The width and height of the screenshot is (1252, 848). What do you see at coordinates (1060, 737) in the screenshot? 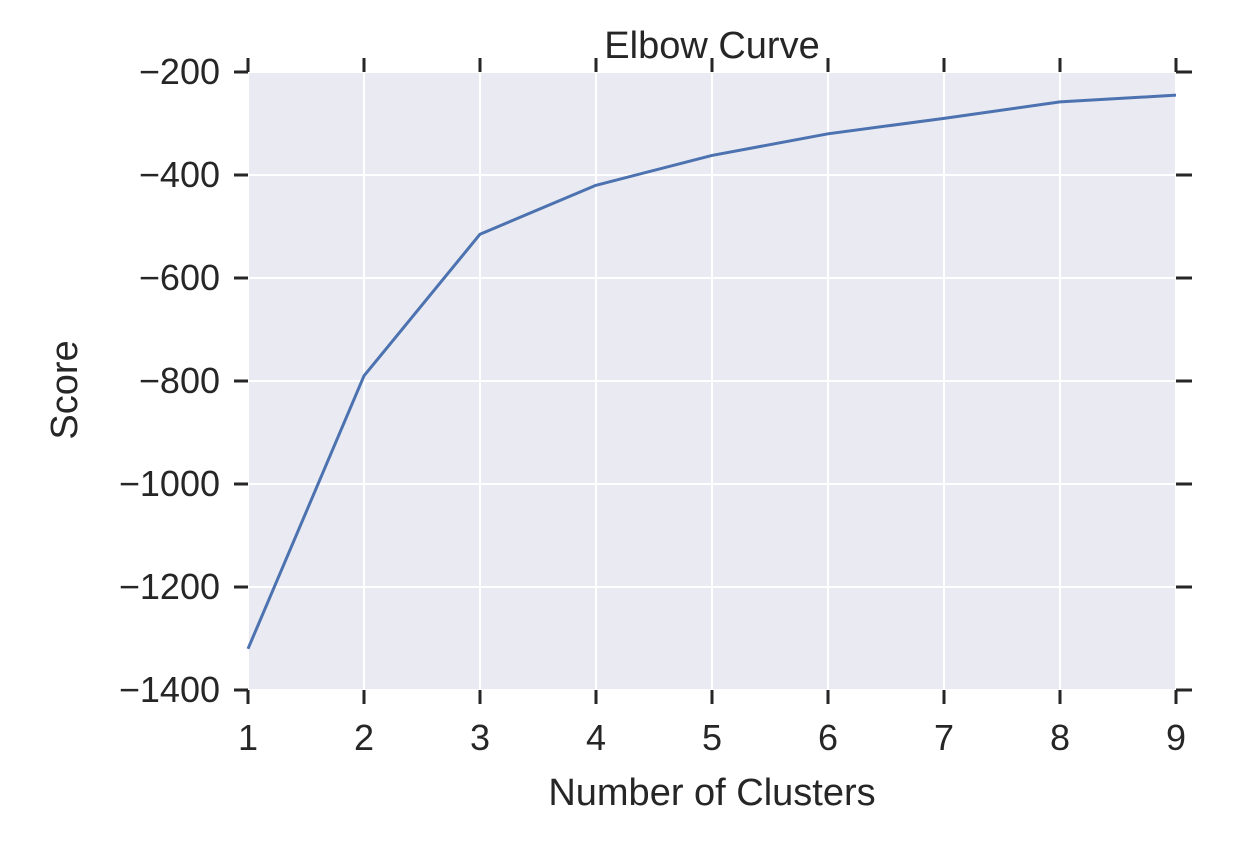
I see `x-tick-label: 8` at bounding box center [1060, 737].